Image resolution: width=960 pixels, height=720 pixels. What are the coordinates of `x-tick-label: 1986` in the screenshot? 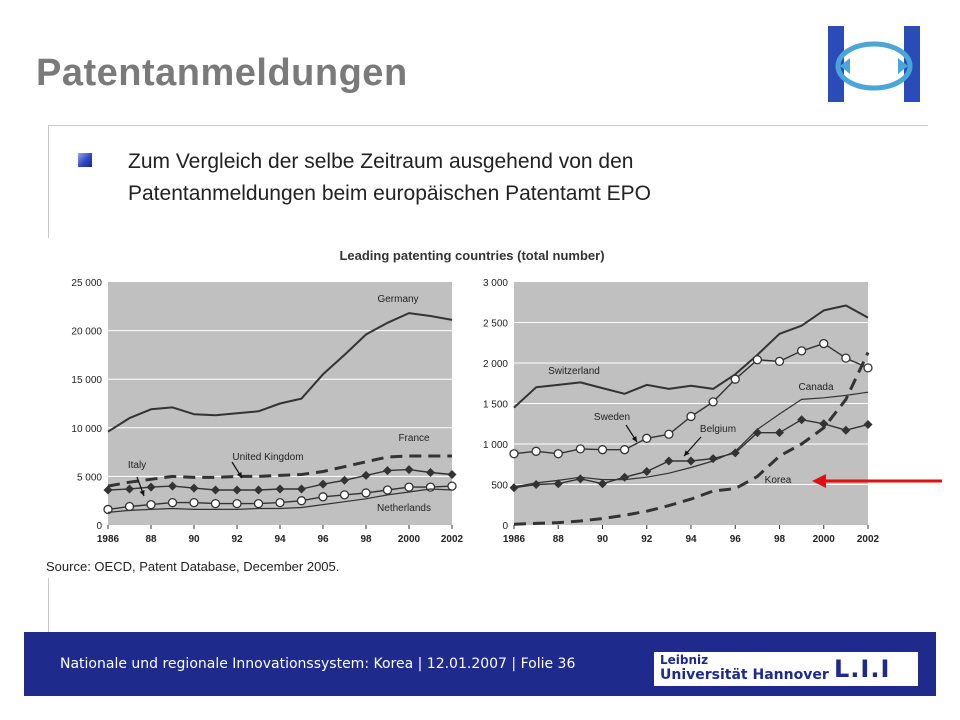 It's located at (108, 539).